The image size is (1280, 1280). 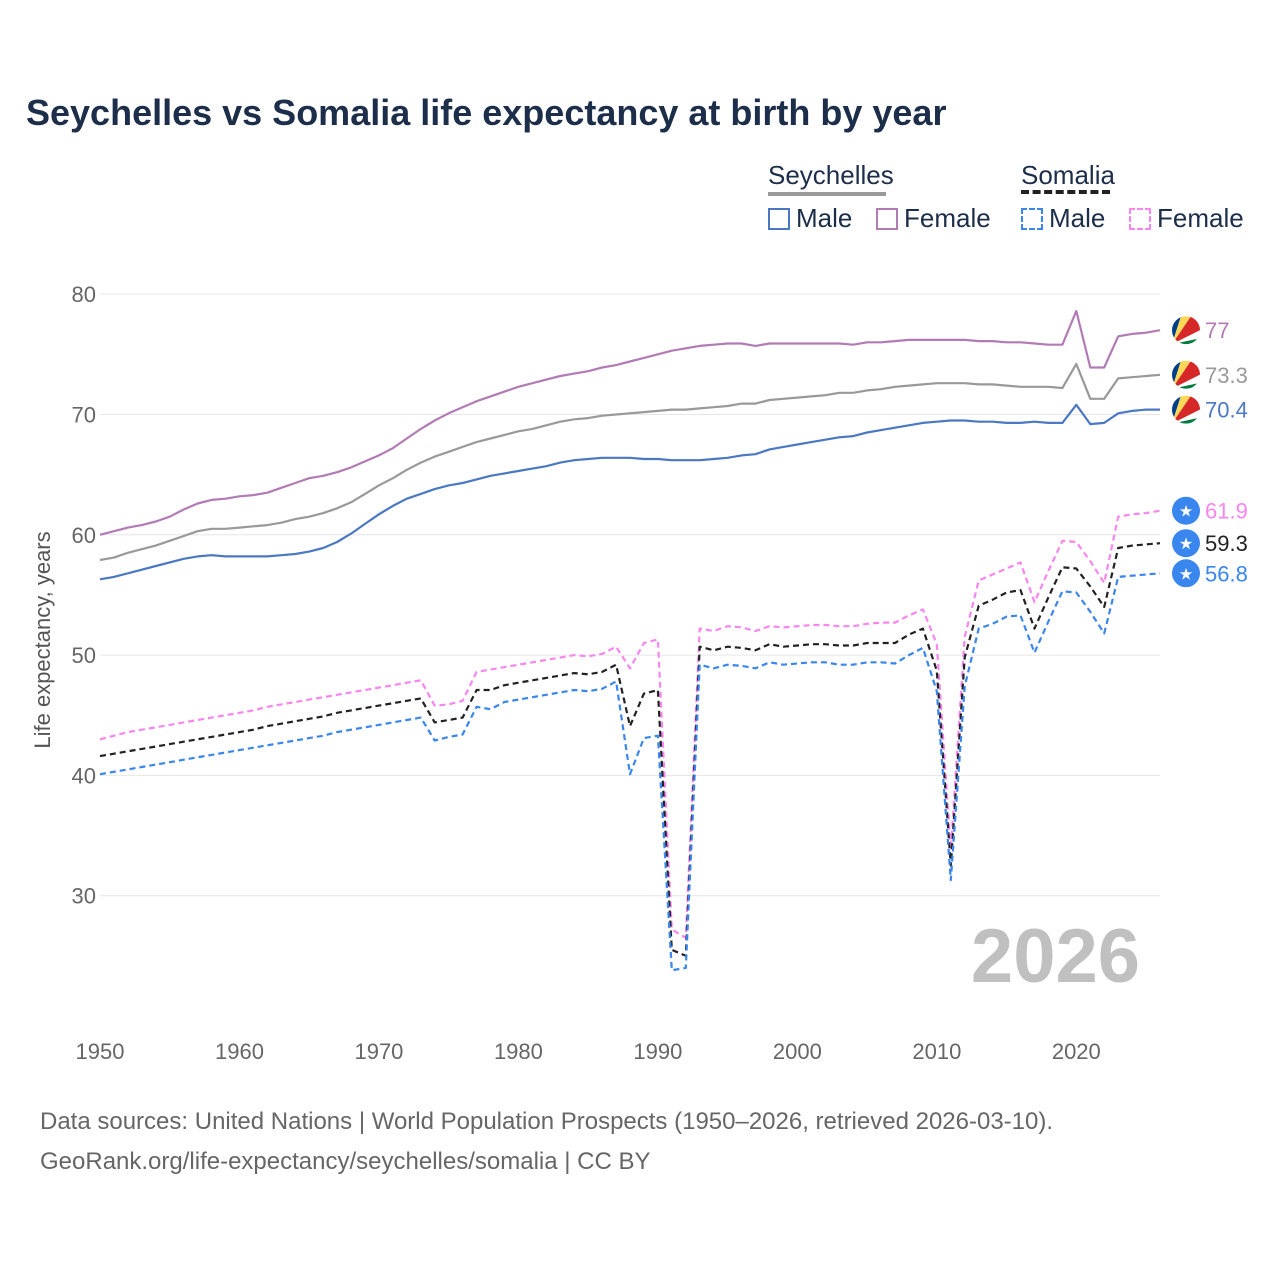 What do you see at coordinates (84, 294) in the screenshot?
I see `y-tick-label: 80` at bounding box center [84, 294].